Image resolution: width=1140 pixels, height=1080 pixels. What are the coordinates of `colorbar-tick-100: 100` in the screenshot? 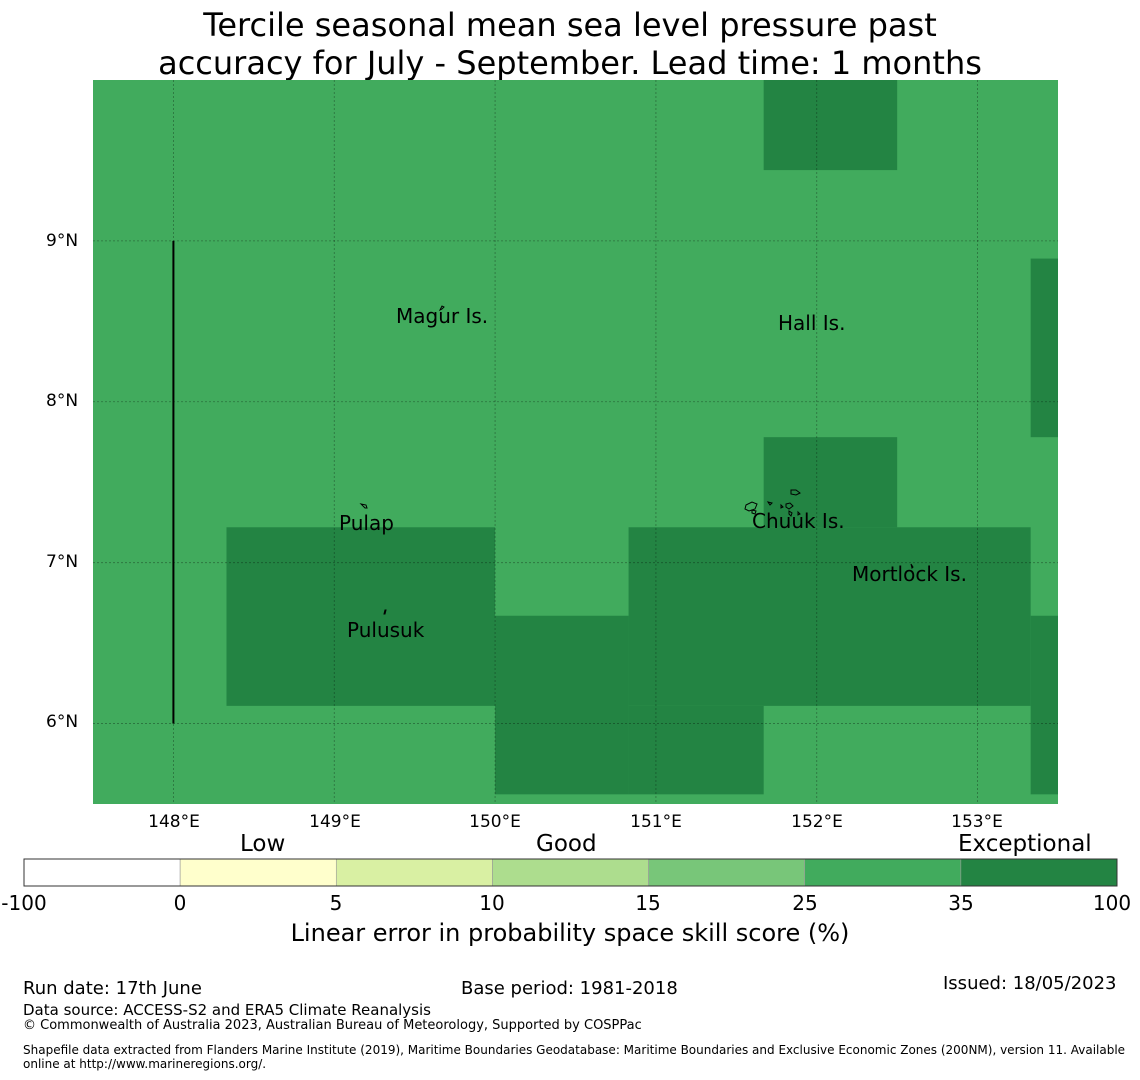 It's located at (1112, 903).